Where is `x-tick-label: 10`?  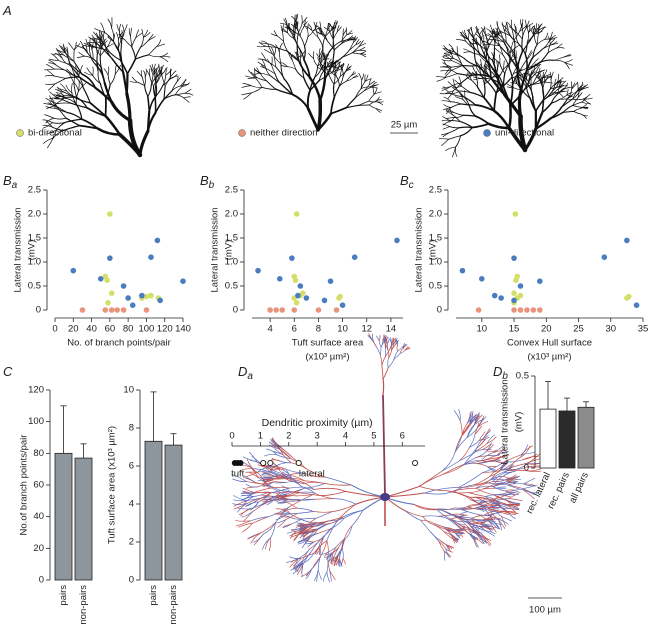 x-tick-label: 10 is located at coordinates (482, 329).